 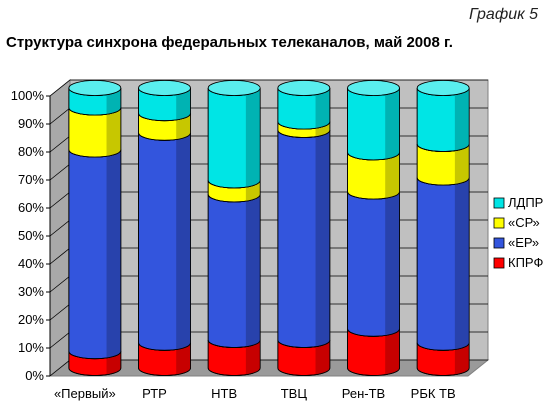 What do you see at coordinates (224, 393) in the screenshot?
I see `x-tick-label: НТВ` at bounding box center [224, 393].